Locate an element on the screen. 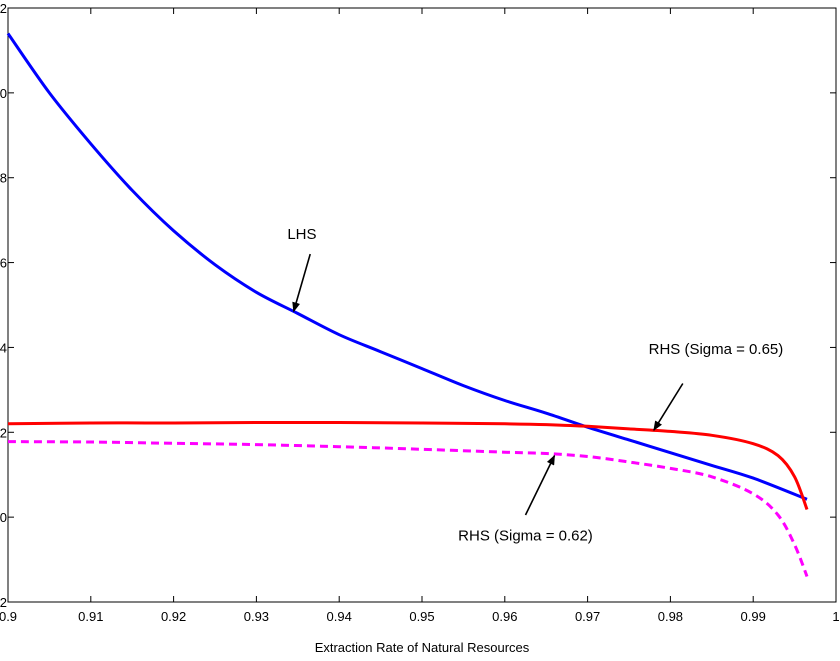 Image resolution: width=840 pixels, height=661 pixels. x-tick-label: 0.98 is located at coordinates (670, 616).